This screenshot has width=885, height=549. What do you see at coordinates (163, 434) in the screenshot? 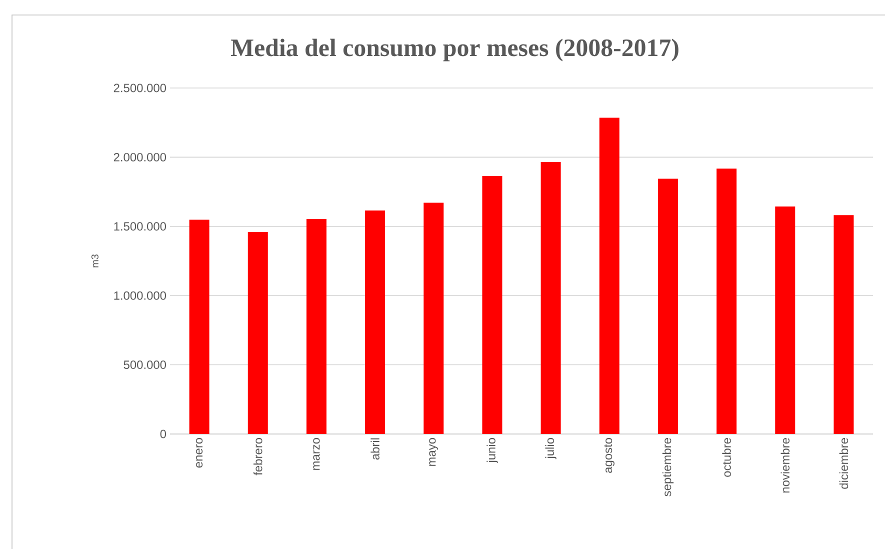
I see `y-tick-label: 0` at bounding box center [163, 434].